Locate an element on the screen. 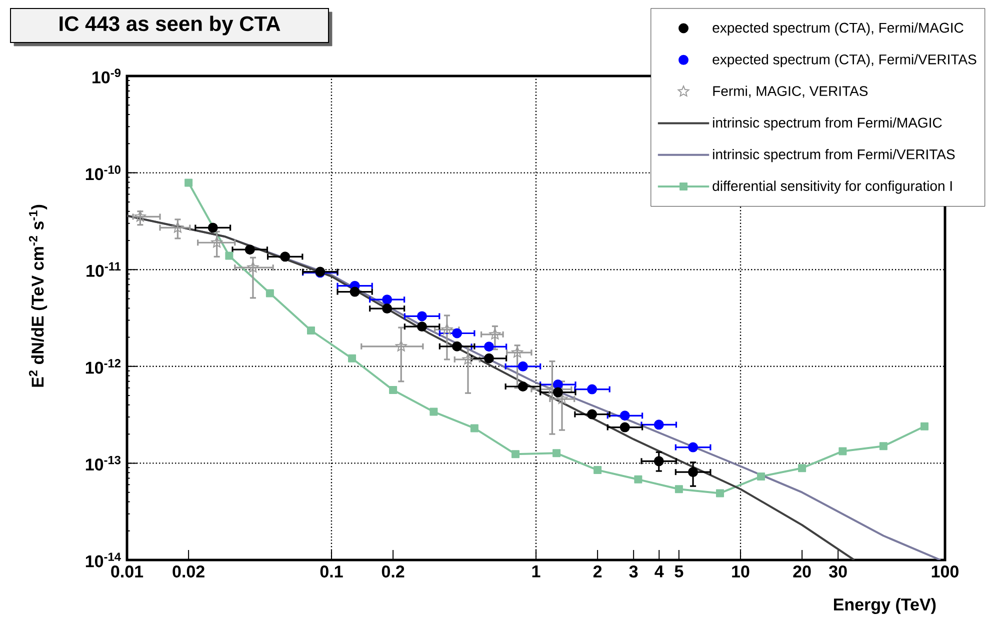 This screenshot has height=626, width=988. x-axis-title: Energy (TeV) is located at coordinates (885, 606).